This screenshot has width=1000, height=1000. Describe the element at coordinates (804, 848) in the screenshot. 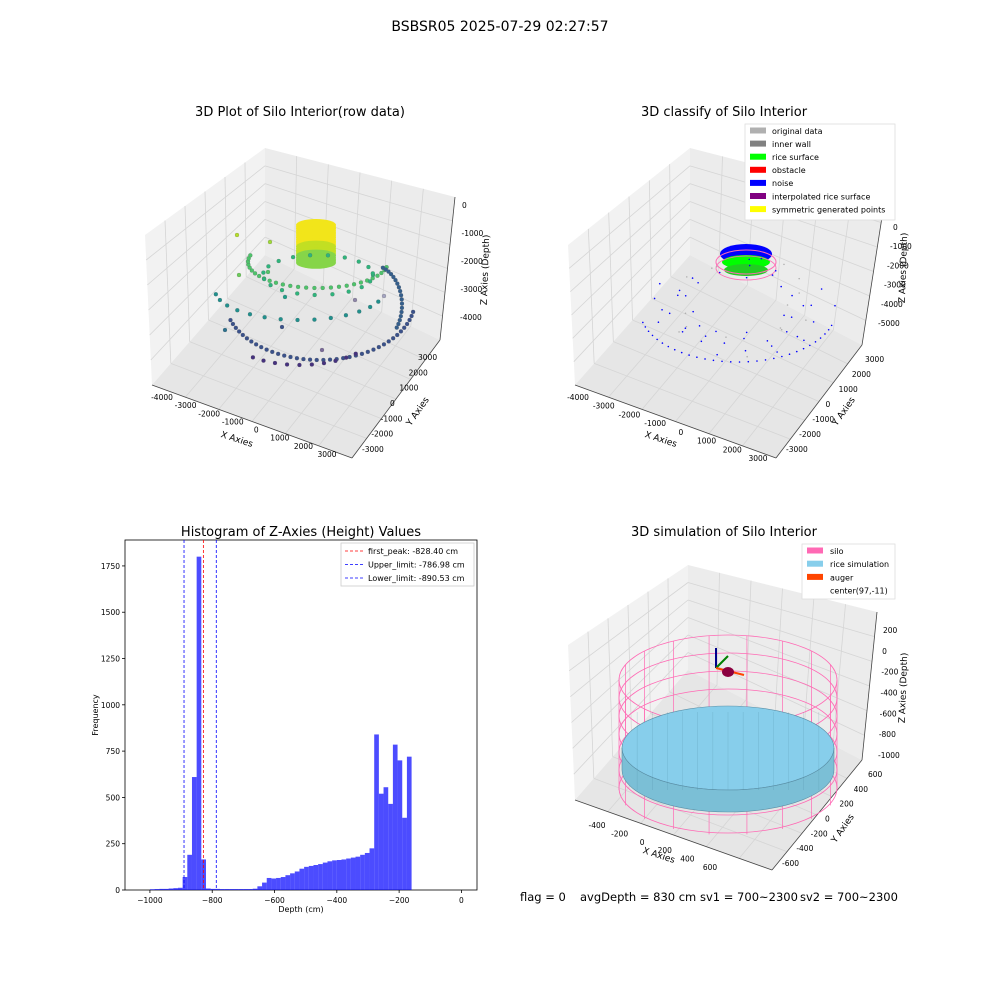

I see `y-tick-label: -400` at that location.